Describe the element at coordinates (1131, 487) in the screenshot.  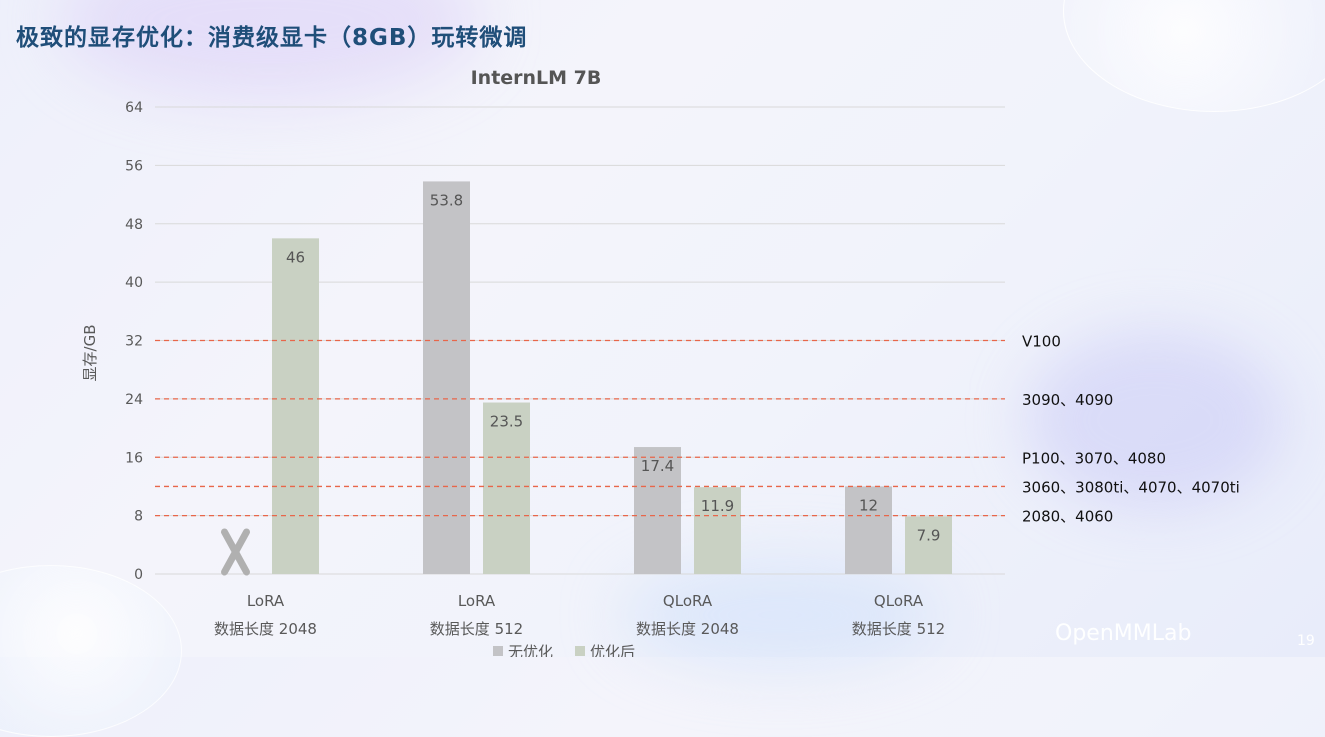
I see `reference-line-label: 3060、3080ti、4070、4070ti` at that location.